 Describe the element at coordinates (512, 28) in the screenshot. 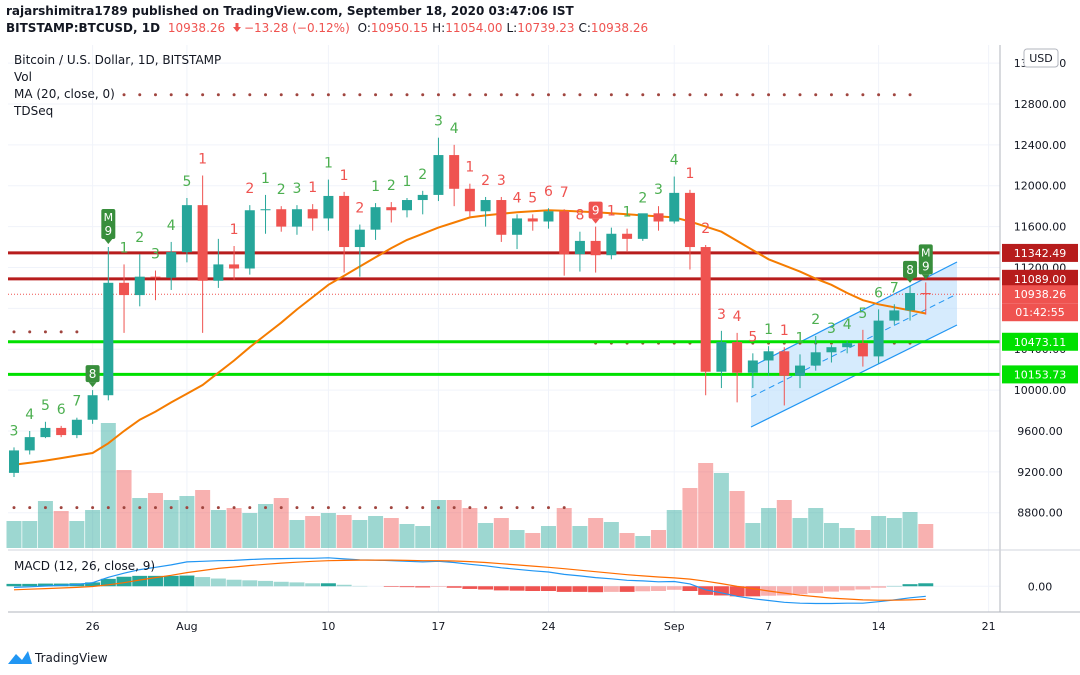

I see `ohlc-label: L:` at that location.